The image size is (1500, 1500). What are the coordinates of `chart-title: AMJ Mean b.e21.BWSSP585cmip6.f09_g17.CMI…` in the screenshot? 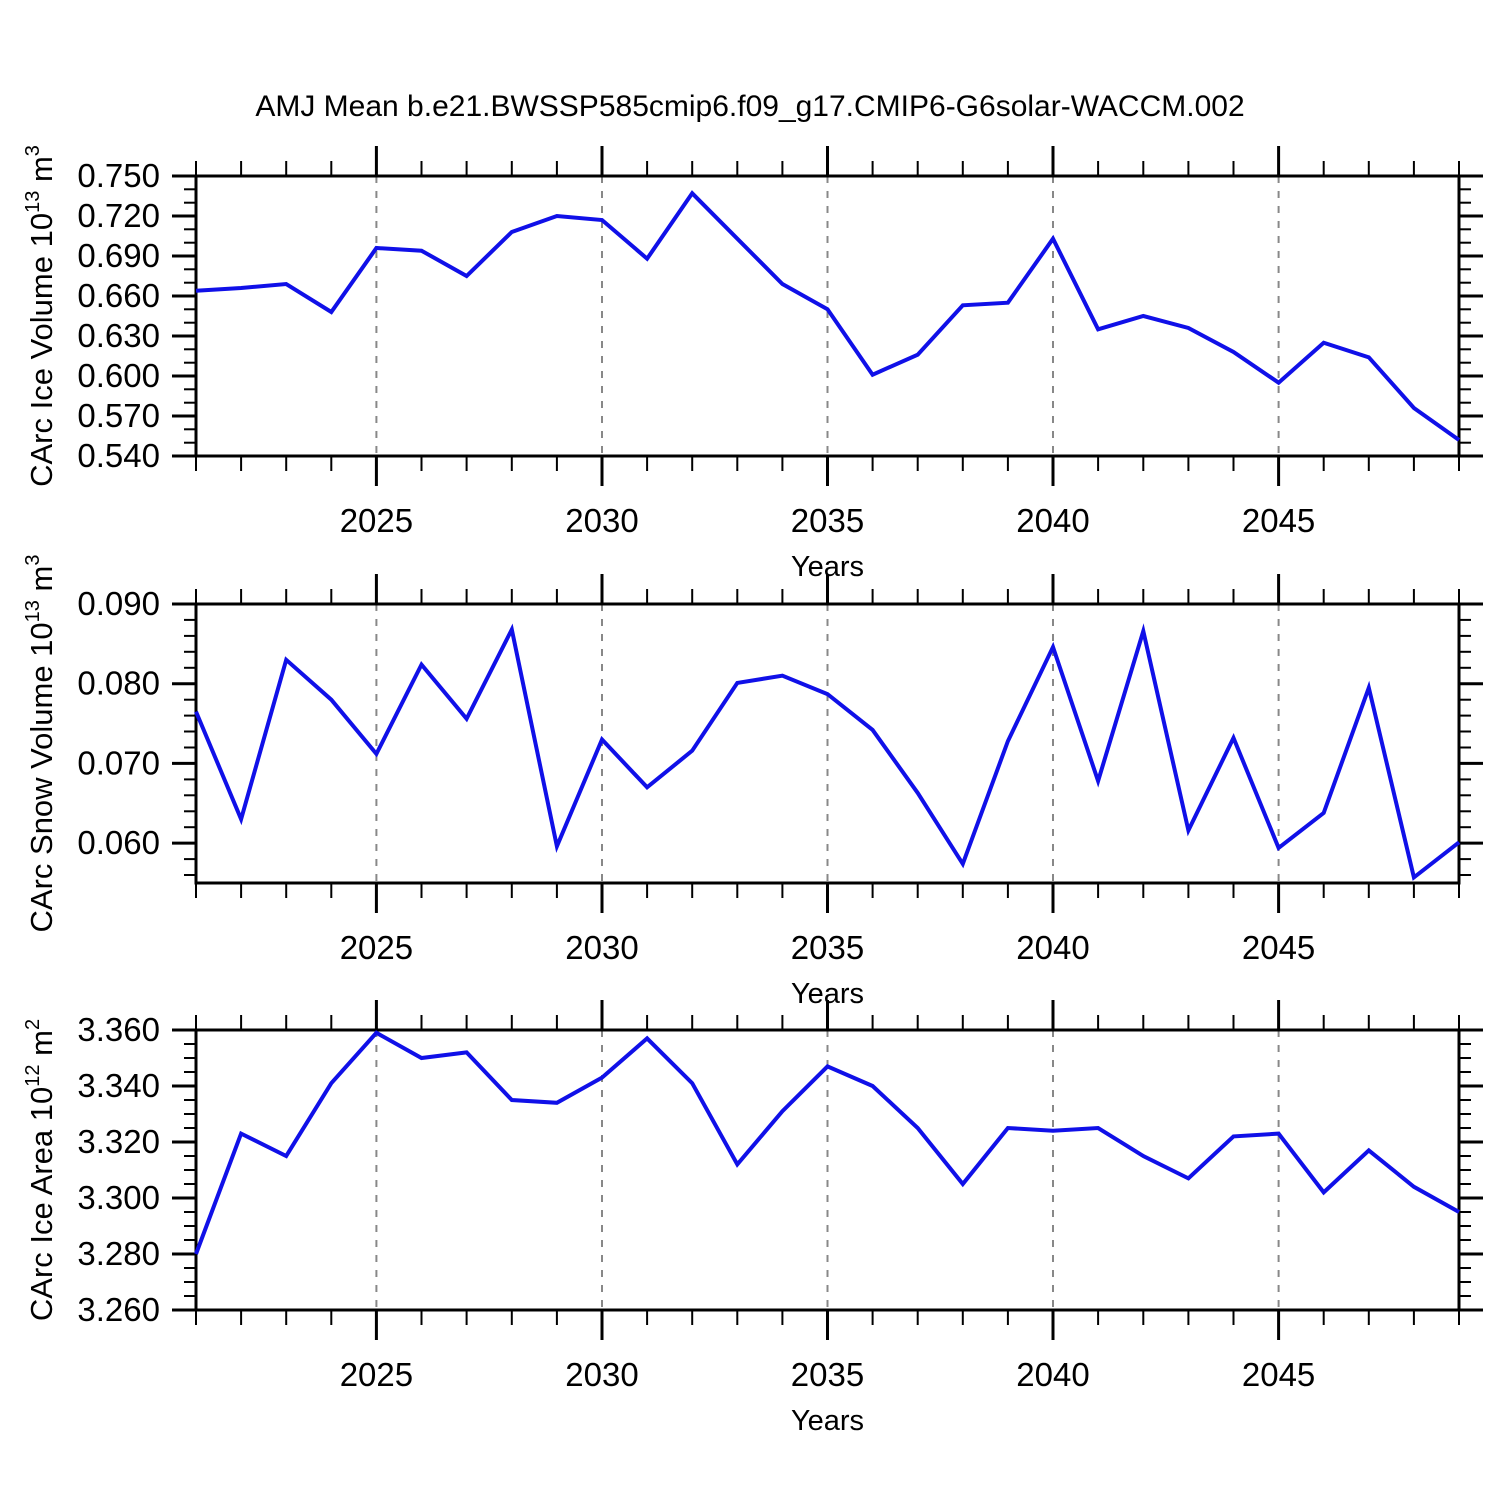 It's located at (750, 106).